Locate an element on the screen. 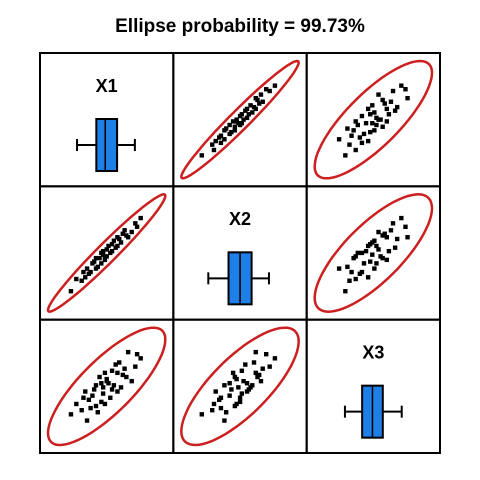 The height and width of the screenshot is (480, 480). chart-title: Ellipse probability = 99.73% is located at coordinates (240, 26).